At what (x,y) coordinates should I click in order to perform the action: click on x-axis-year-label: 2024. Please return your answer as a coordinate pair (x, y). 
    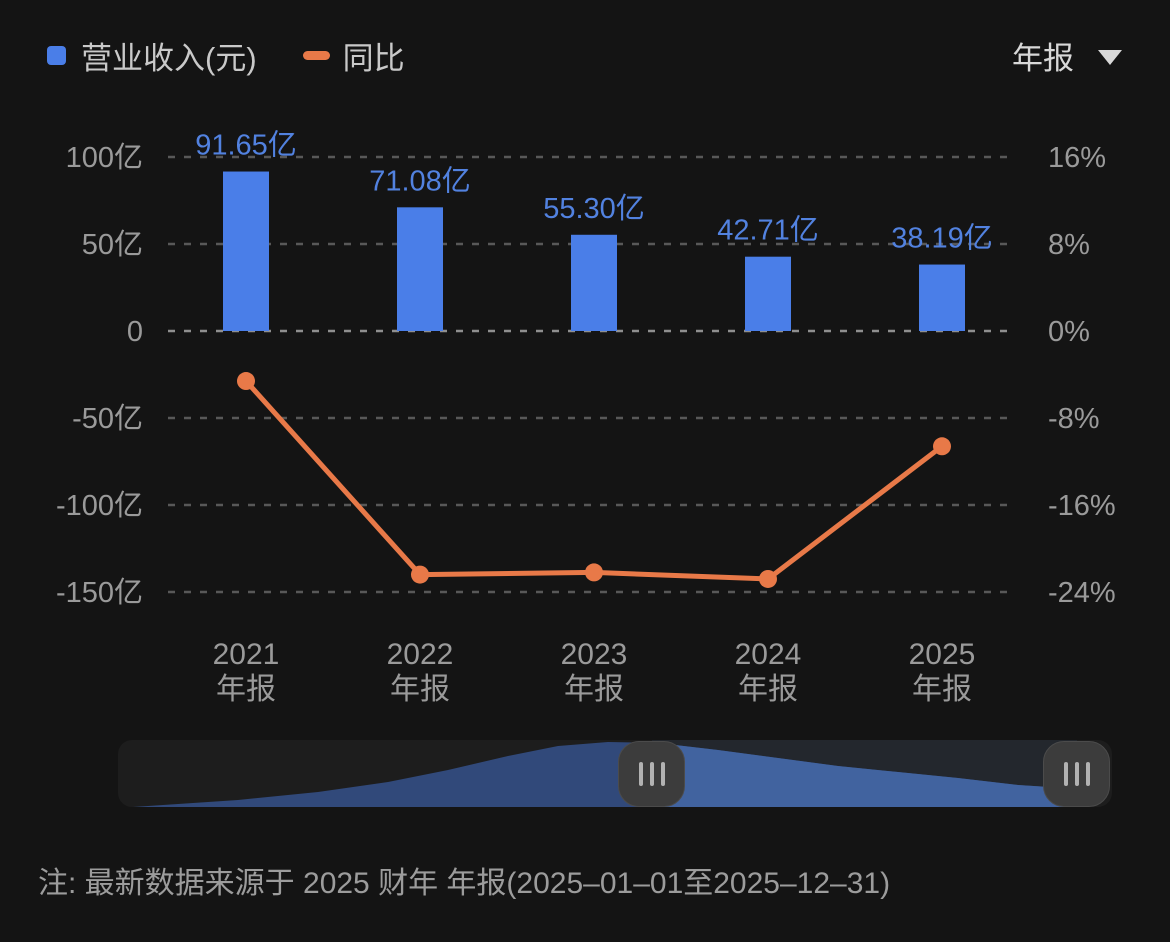
    Looking at the image, I should click on (768, 654).